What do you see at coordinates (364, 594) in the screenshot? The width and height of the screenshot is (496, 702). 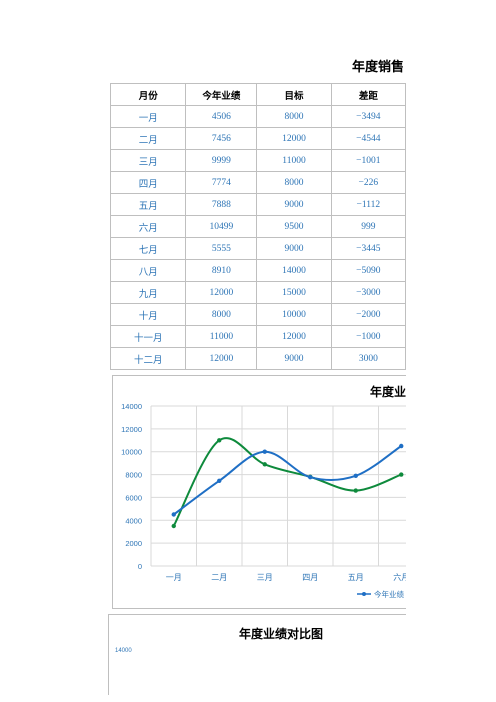 I see `legend-swatch-point` at bounding box center [364, 594].